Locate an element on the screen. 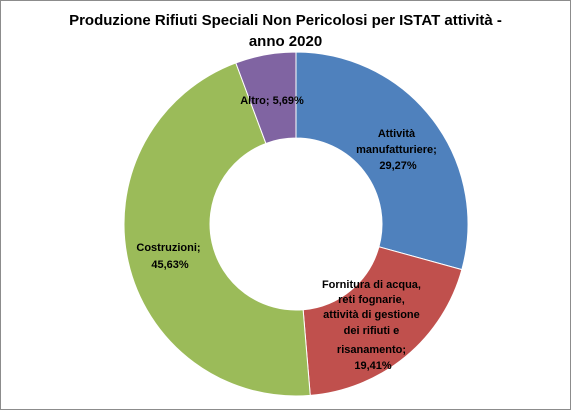 The image size is (571, 410). slice-altro is located at coordinates (266, 98).